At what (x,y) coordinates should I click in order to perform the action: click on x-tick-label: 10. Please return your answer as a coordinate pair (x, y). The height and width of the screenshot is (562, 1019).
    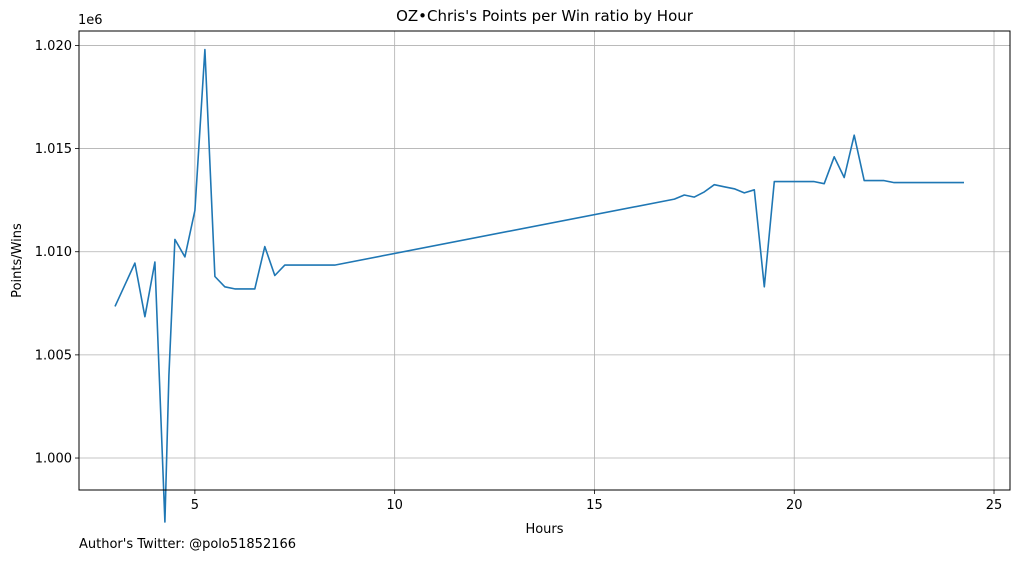
    Looking at the image, I should click on (394, 505).